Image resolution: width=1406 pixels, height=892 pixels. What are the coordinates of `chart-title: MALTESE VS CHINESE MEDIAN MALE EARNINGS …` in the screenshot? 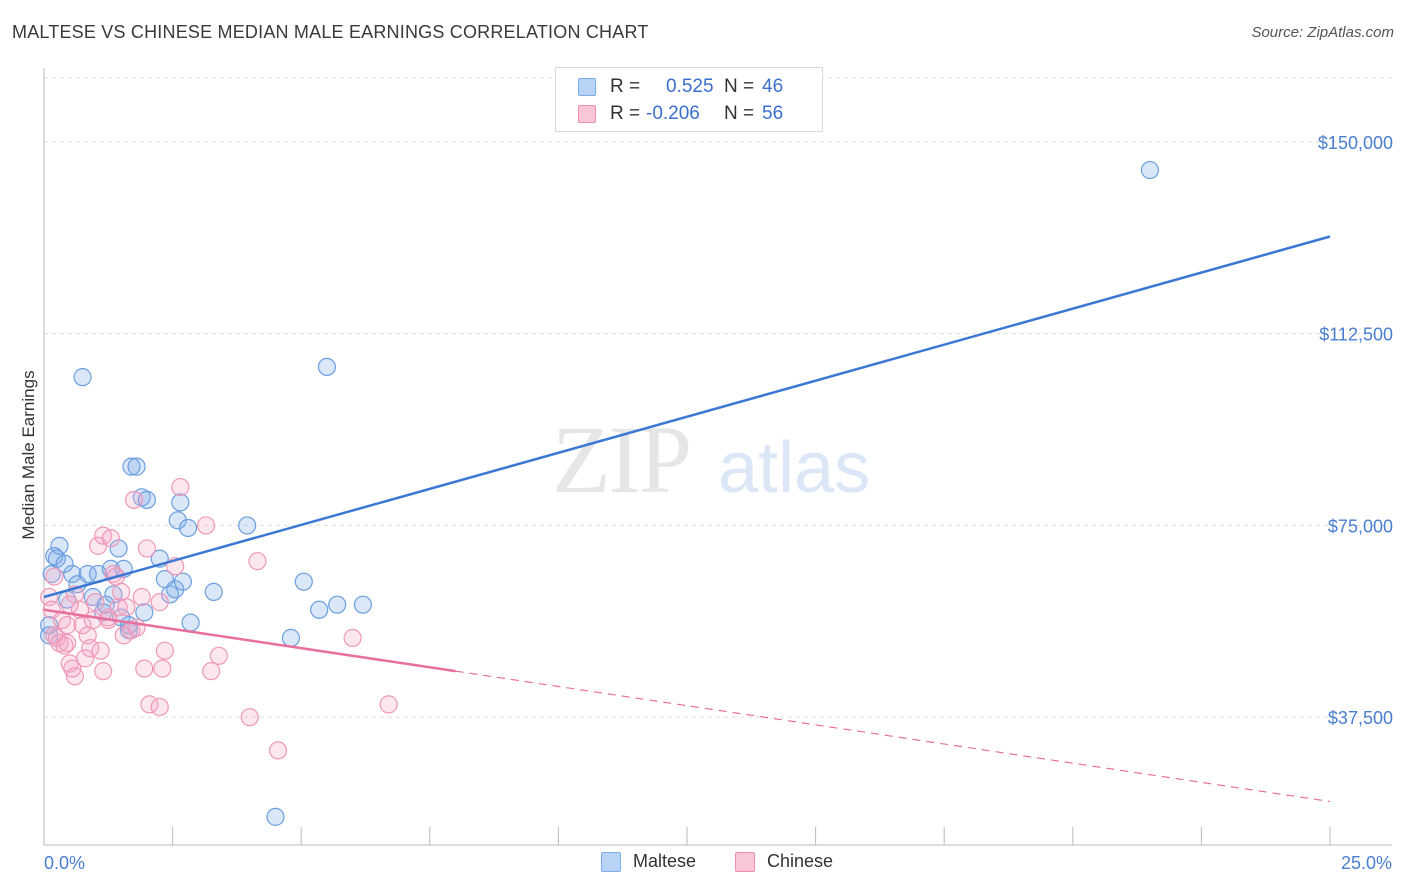 It's located at (330, 32).